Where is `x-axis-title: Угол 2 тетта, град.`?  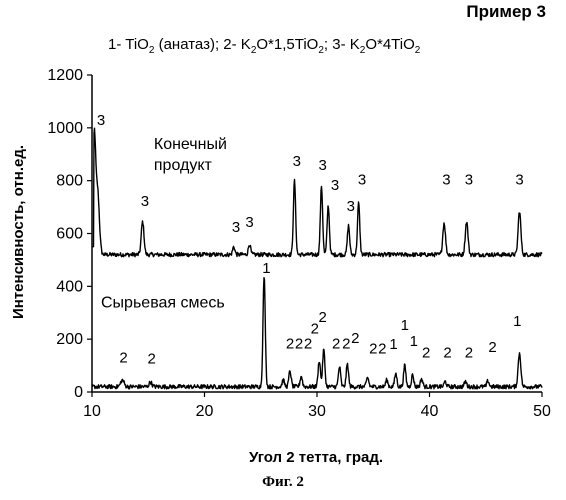 x-axis-title: Угол 2 тетта, град. is located at coordinates (316, 457).